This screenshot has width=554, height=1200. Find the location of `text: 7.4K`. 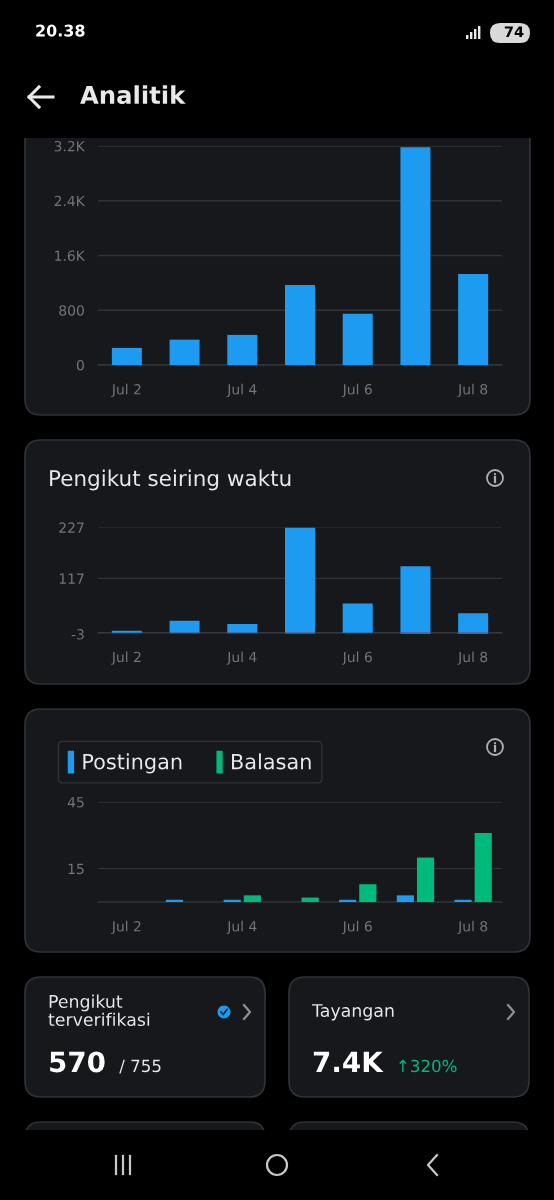

text: 7.4K is located at coordinates (348, 1061).